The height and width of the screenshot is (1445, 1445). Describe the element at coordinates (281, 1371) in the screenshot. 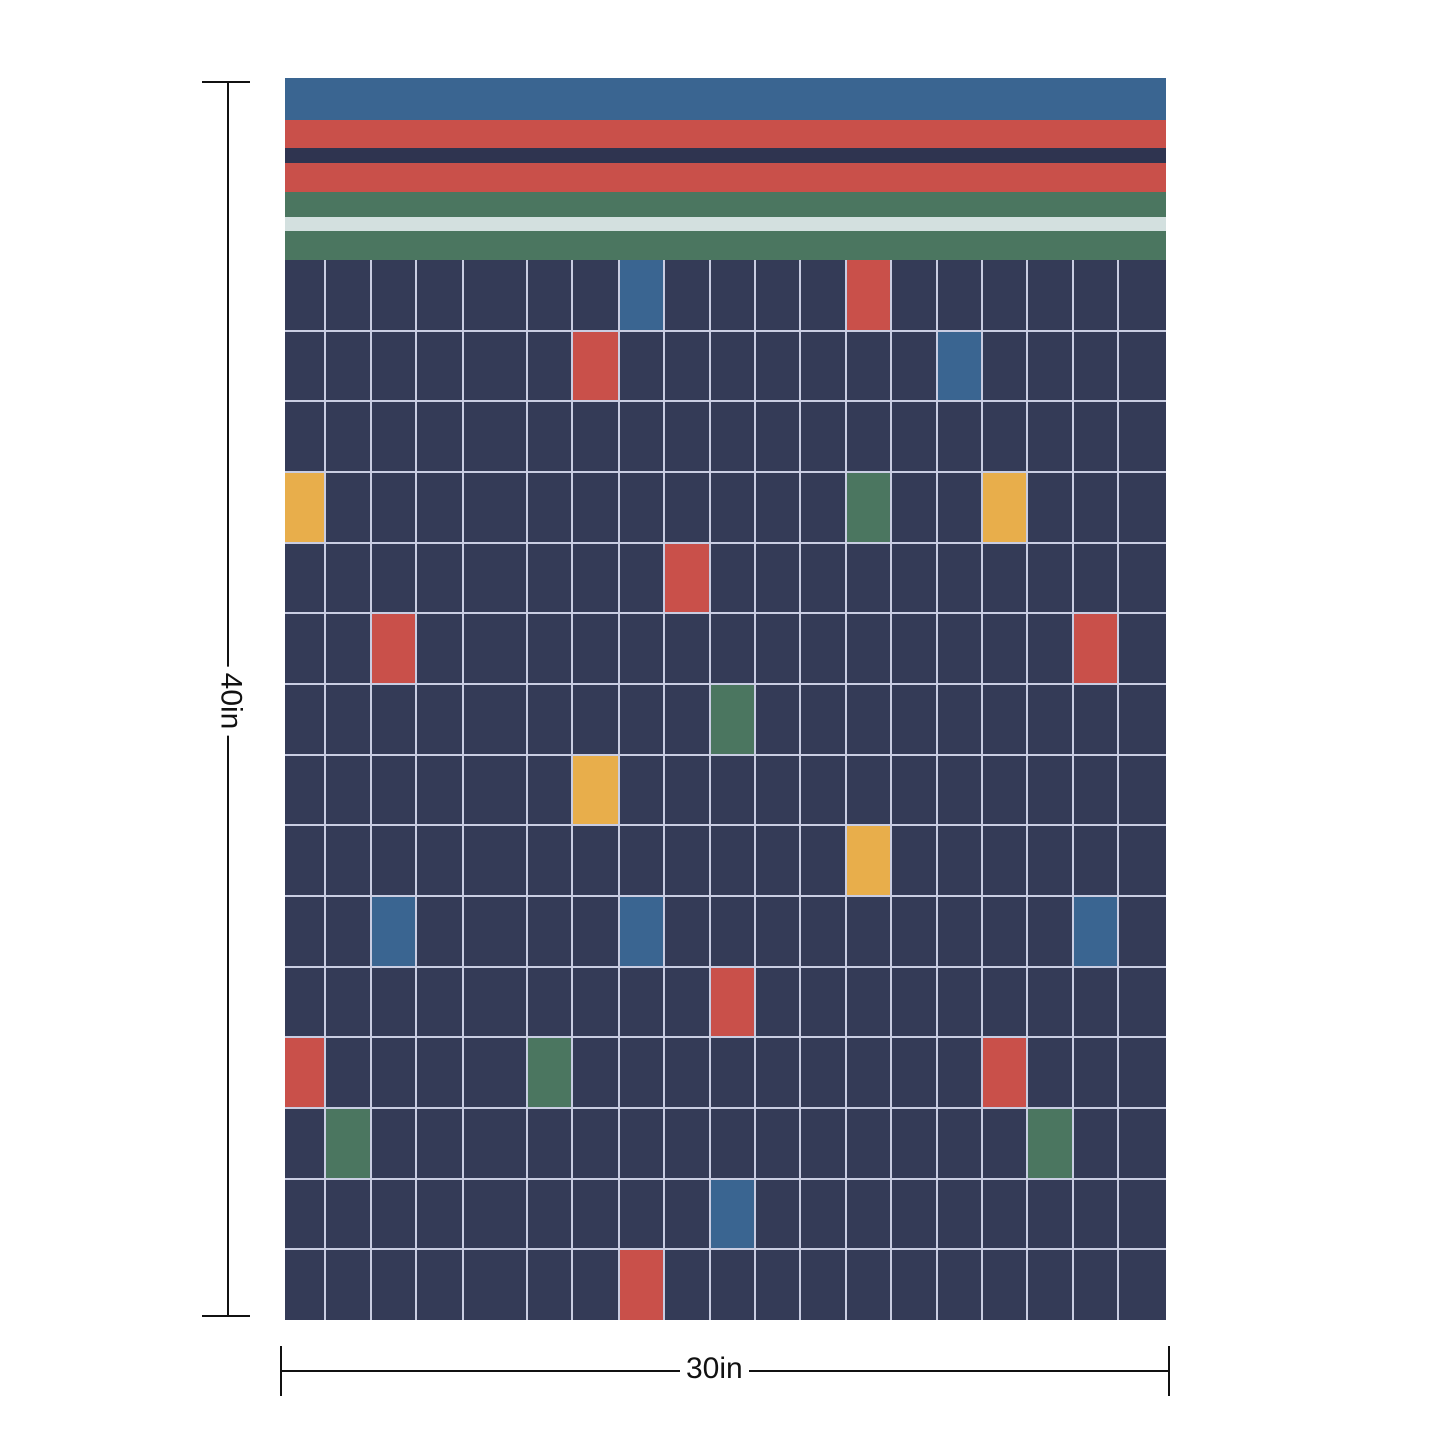

I see `width-dimension-cap-left` at that location.